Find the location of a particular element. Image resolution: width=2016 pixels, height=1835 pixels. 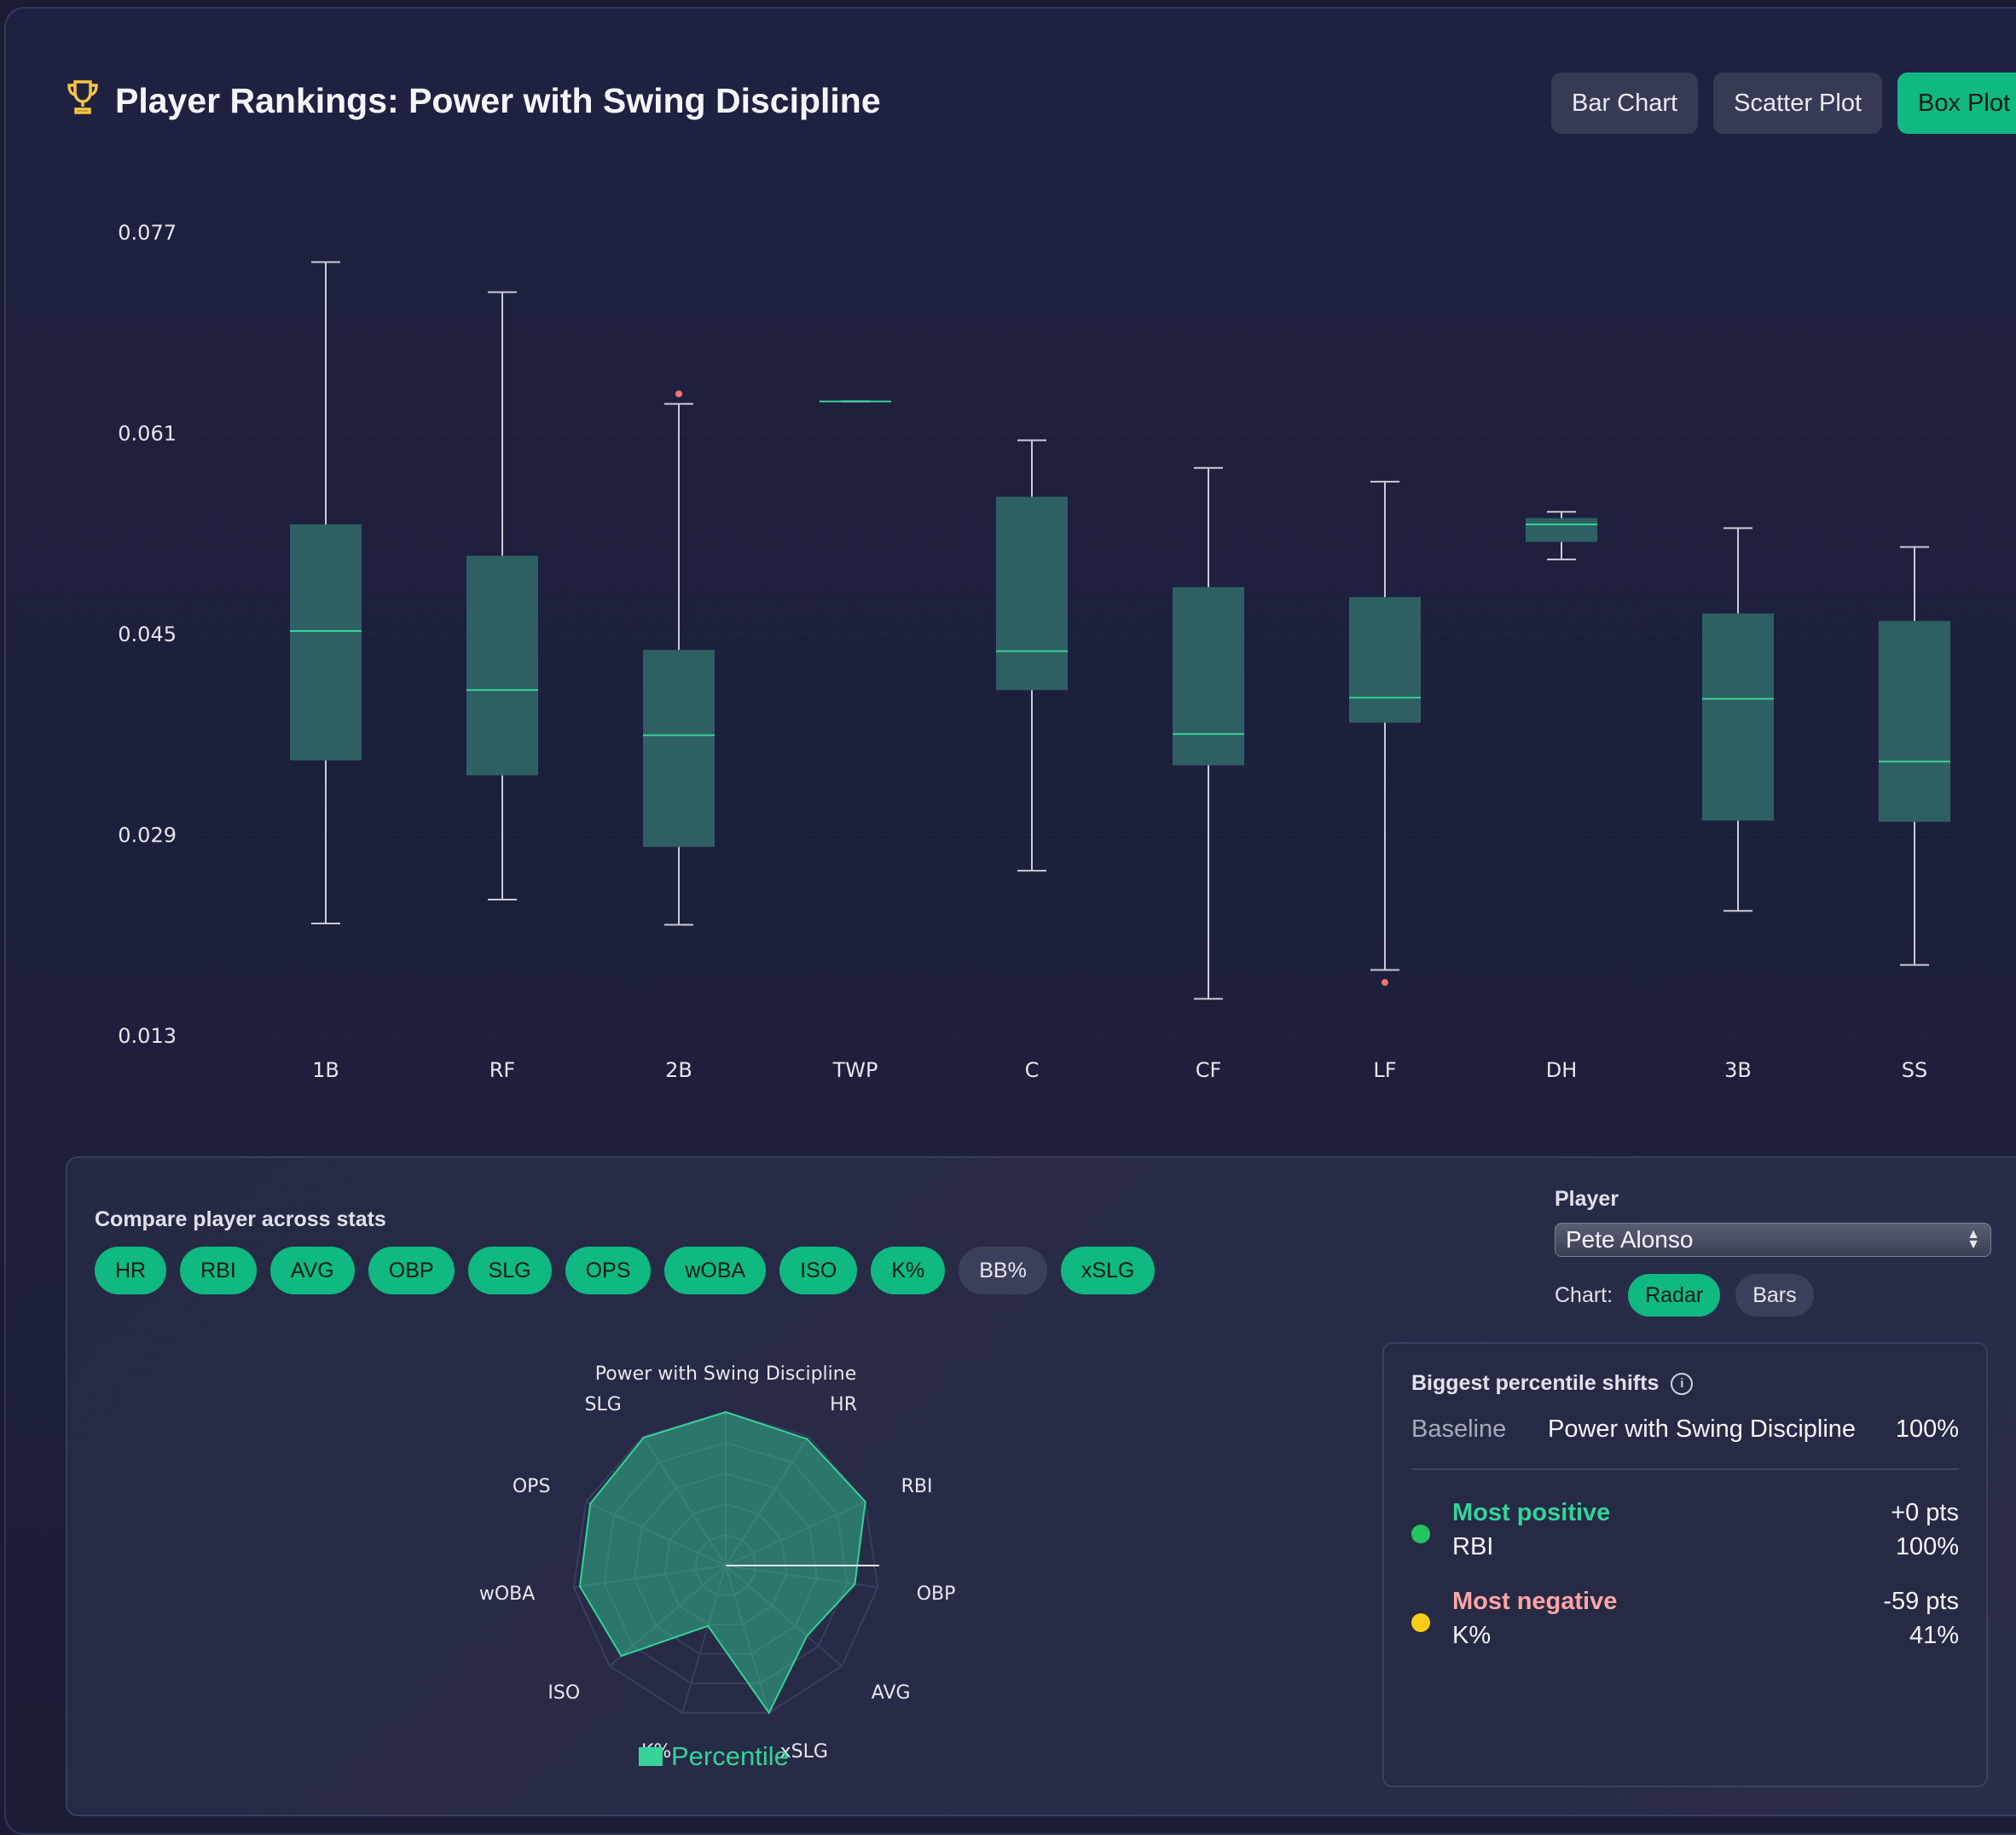

stat-chip-slg: SLG is located at coordinates (510, 1270).